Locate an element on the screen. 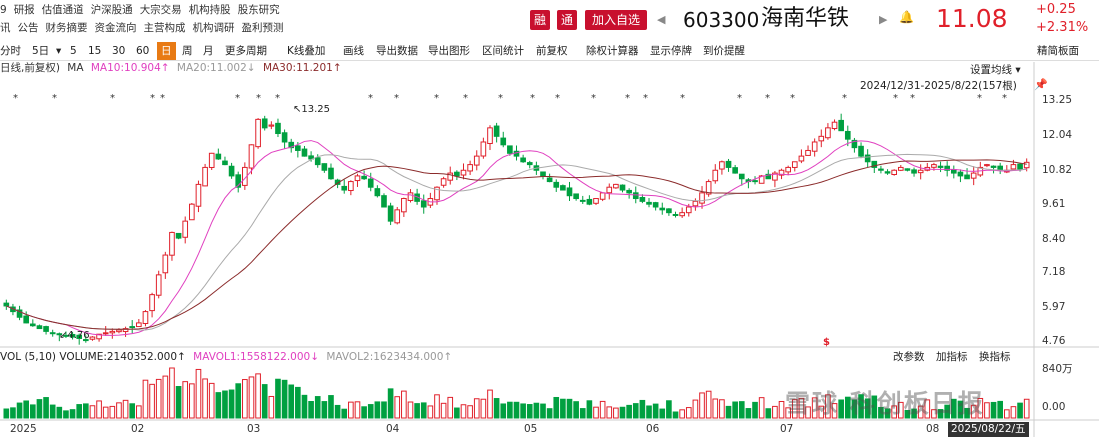  pin-icon: 📌 is located at coordinates (1041, 84).